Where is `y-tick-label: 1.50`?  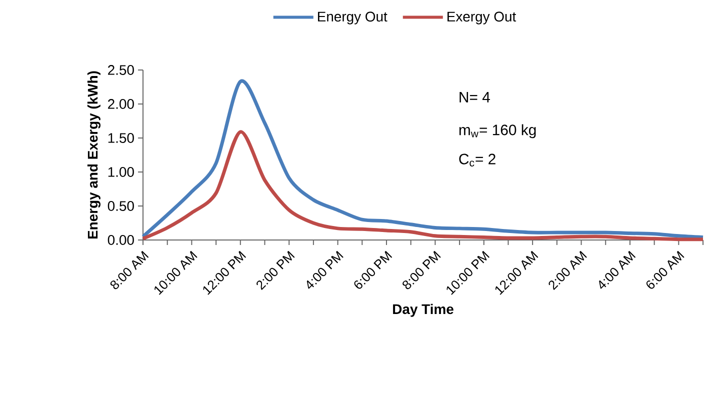 y-tick-label: 1.50 is located at coordinates (121, 138).